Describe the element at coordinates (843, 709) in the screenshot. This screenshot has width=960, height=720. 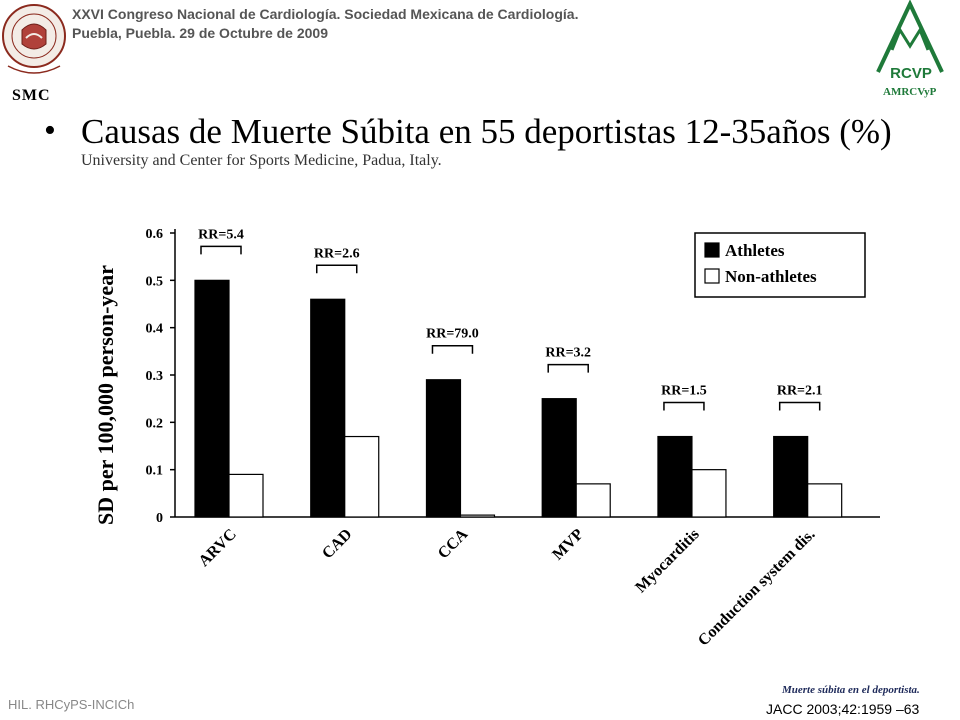
I see `footer-reference: JACC 2003;42:1959 –63` at that location.